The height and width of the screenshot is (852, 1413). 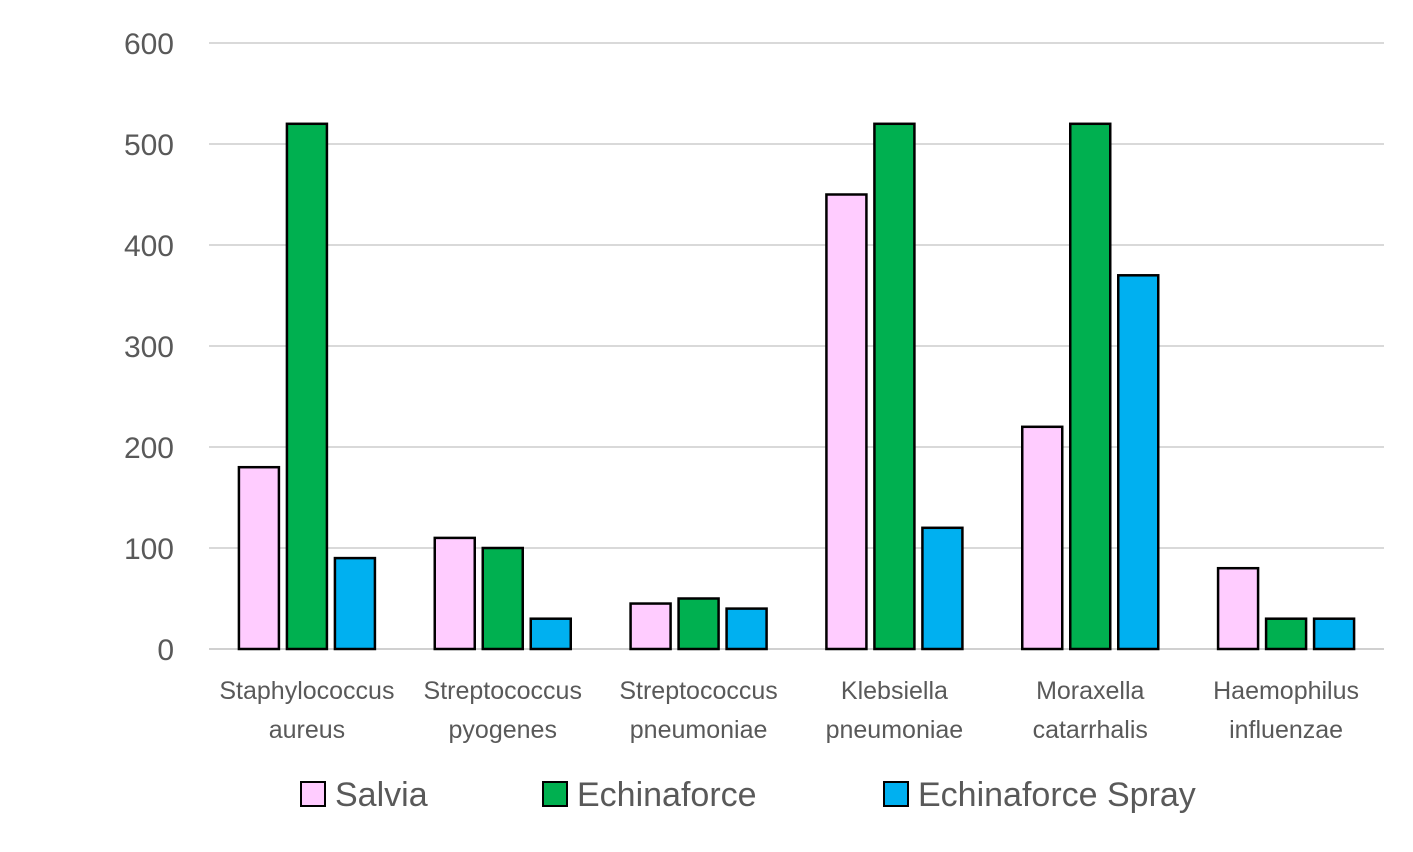 I want to click on legend: Salvia Echinaforce Echinaforce Spray, so click(x=748, y=795).